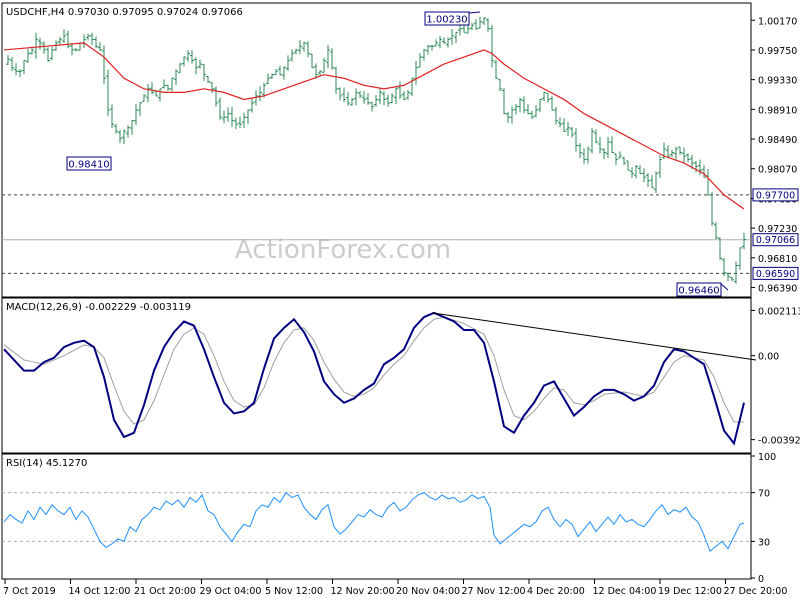 This screenshot has height=604, width=800. I want to click on rsi-y-tick-label: 0, so click(761, 579).